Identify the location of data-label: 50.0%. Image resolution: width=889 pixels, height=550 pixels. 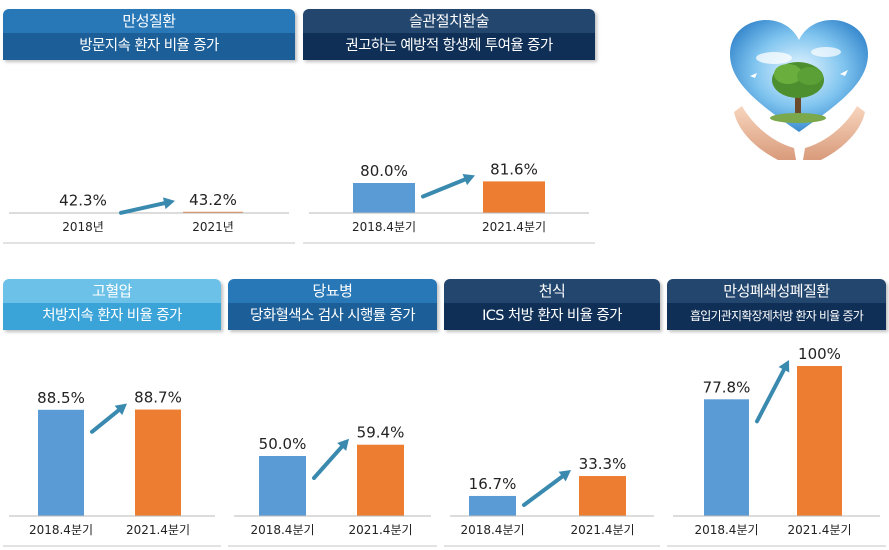
(283, 444).